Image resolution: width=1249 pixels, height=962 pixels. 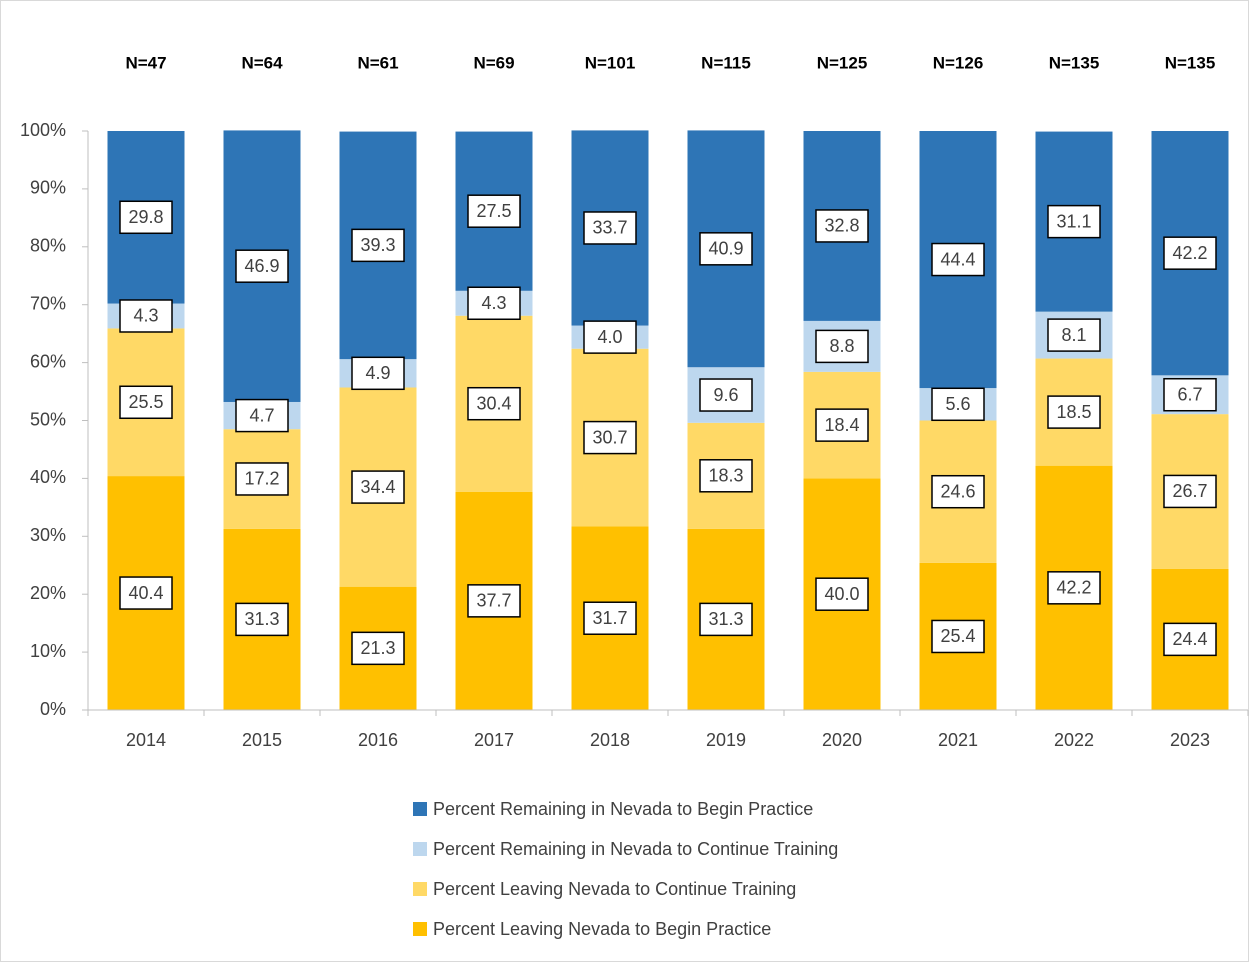 What do you see at coordinates (1190, 62) in the screenshot?
I see `annotation: N=135` at bounding box center [1190, 62].